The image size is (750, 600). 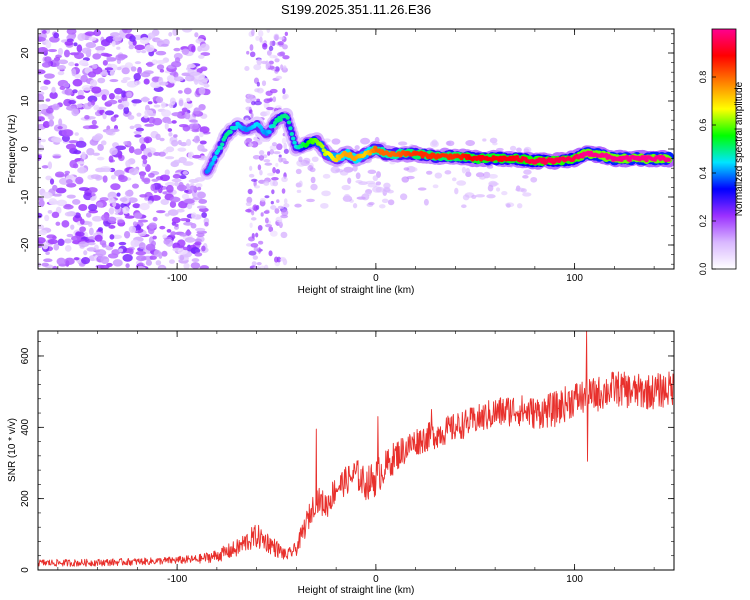 What do you see at coordinates (25, 53) in the screenshot?
I see `y-tick-label: 20` at bounding box center [25, 53].